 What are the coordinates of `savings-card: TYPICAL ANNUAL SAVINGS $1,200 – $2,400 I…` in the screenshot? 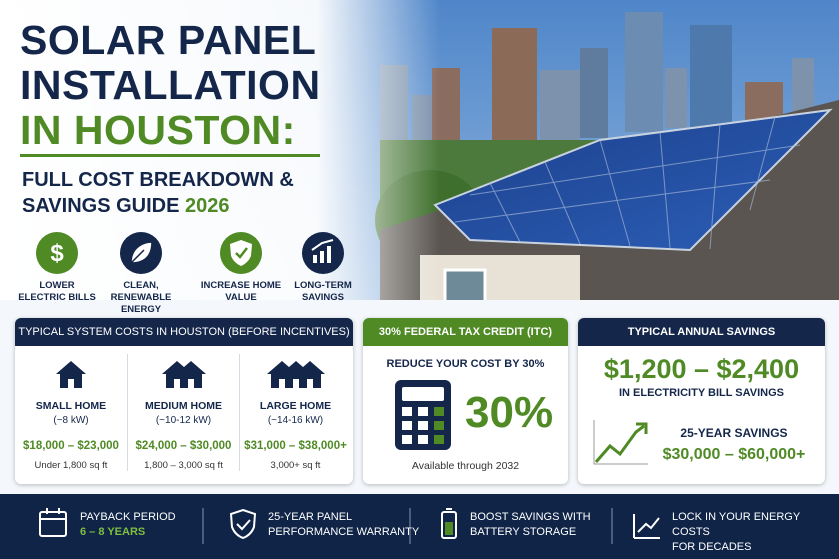 It's located at (701, 401).